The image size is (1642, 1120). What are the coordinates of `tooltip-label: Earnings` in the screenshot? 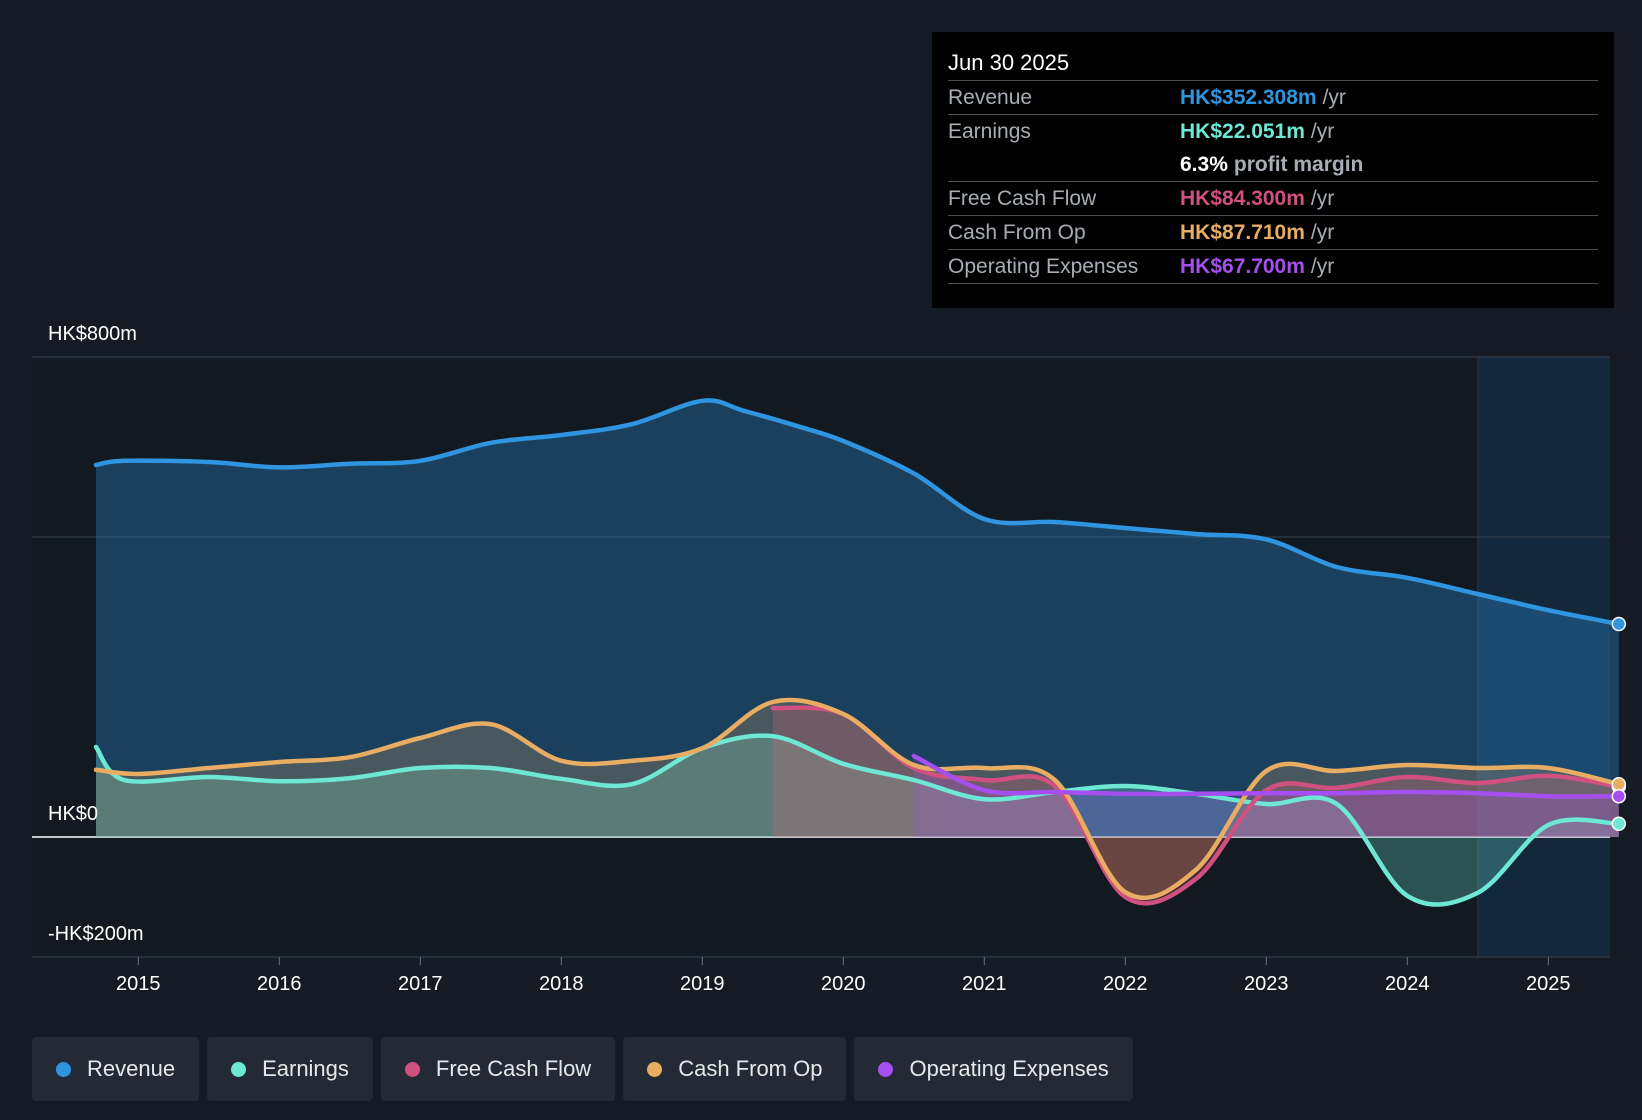 It's located at (989, 131).